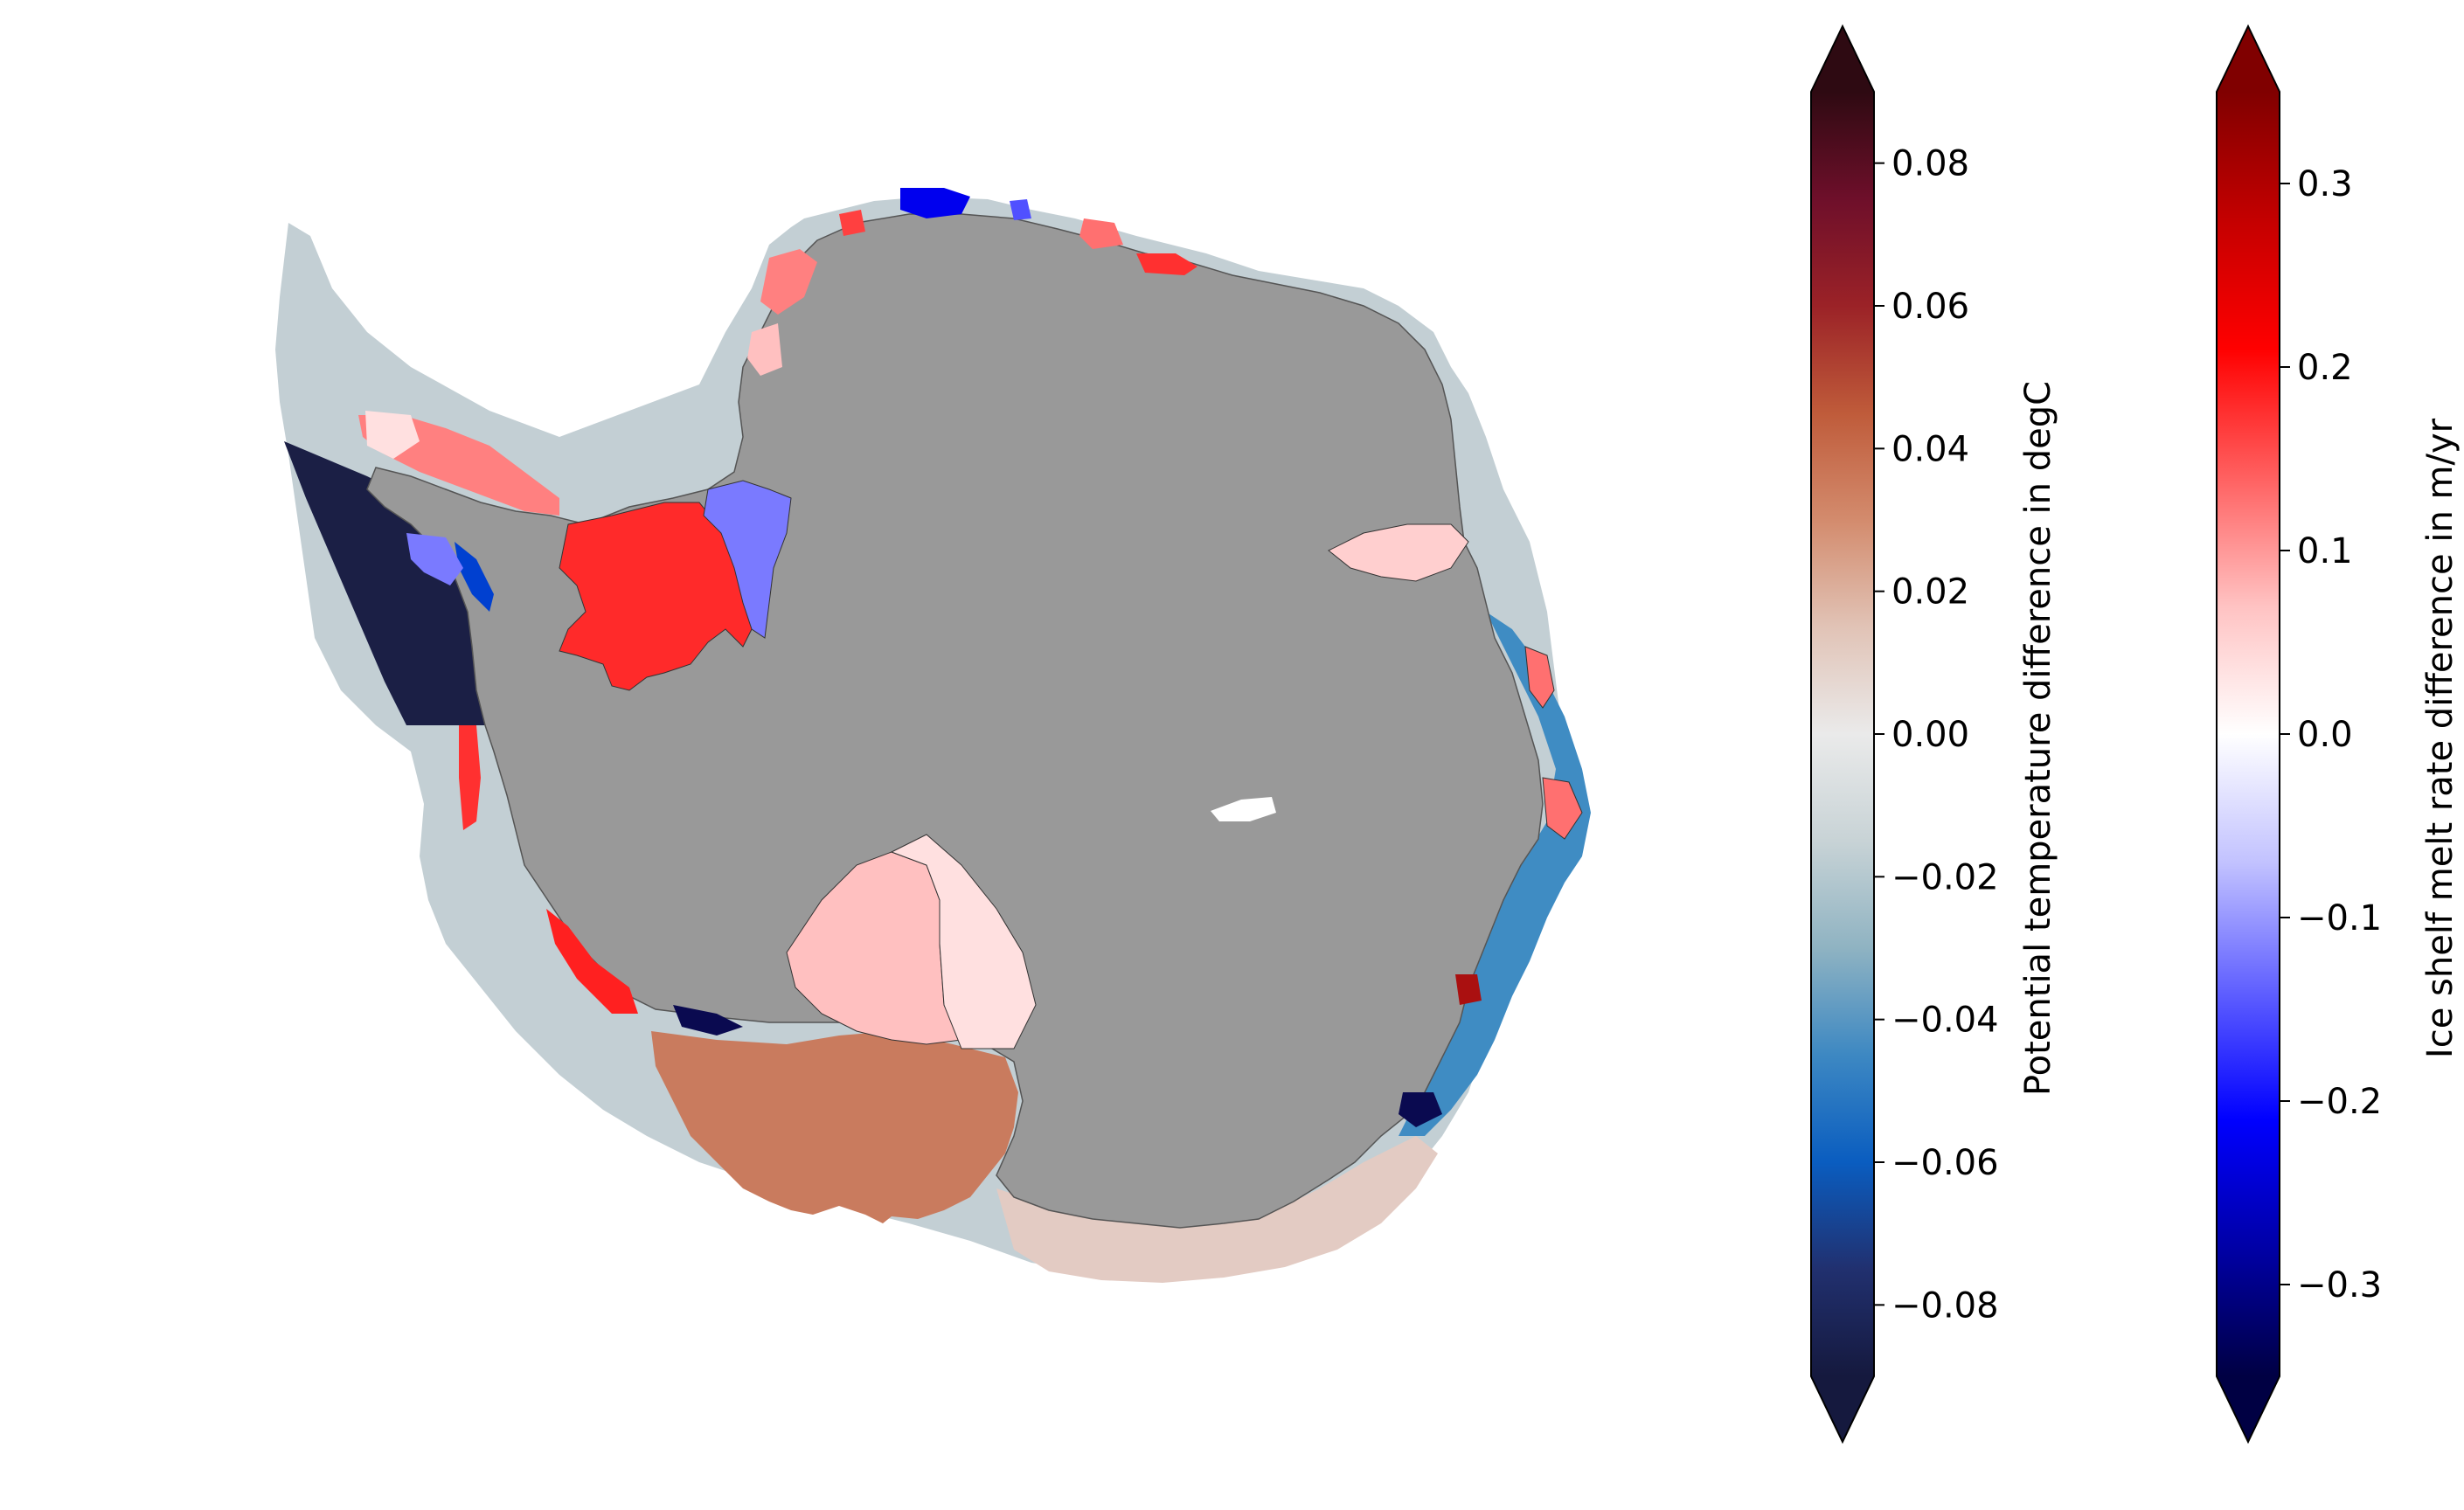  What do you see at coordinates (1469, 989) in the screenshot?
I see `totten-shelf` at bounding box center [1469, 989].